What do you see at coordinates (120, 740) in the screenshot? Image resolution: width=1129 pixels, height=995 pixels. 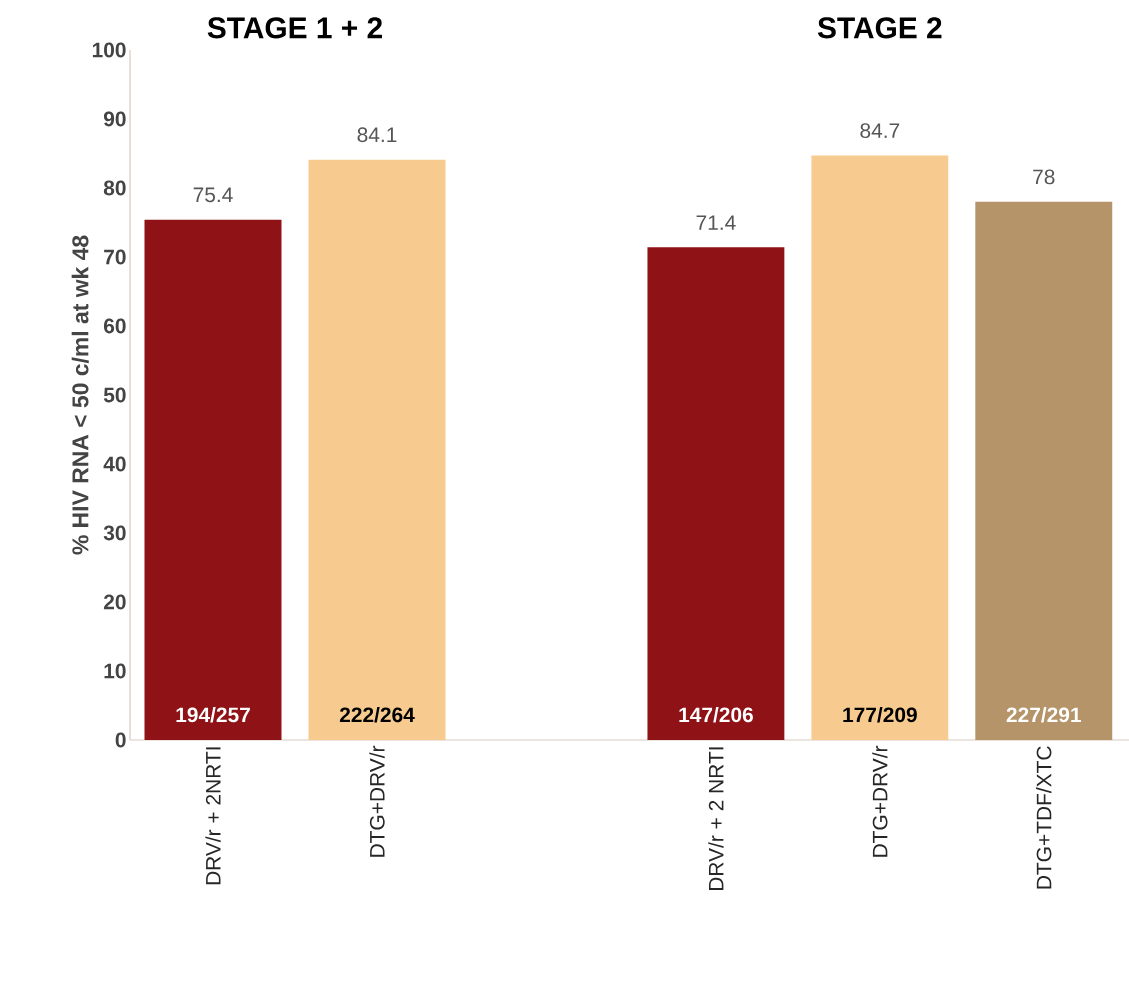 I see `y-tick-label: 0` at bounding box center [120, 740].